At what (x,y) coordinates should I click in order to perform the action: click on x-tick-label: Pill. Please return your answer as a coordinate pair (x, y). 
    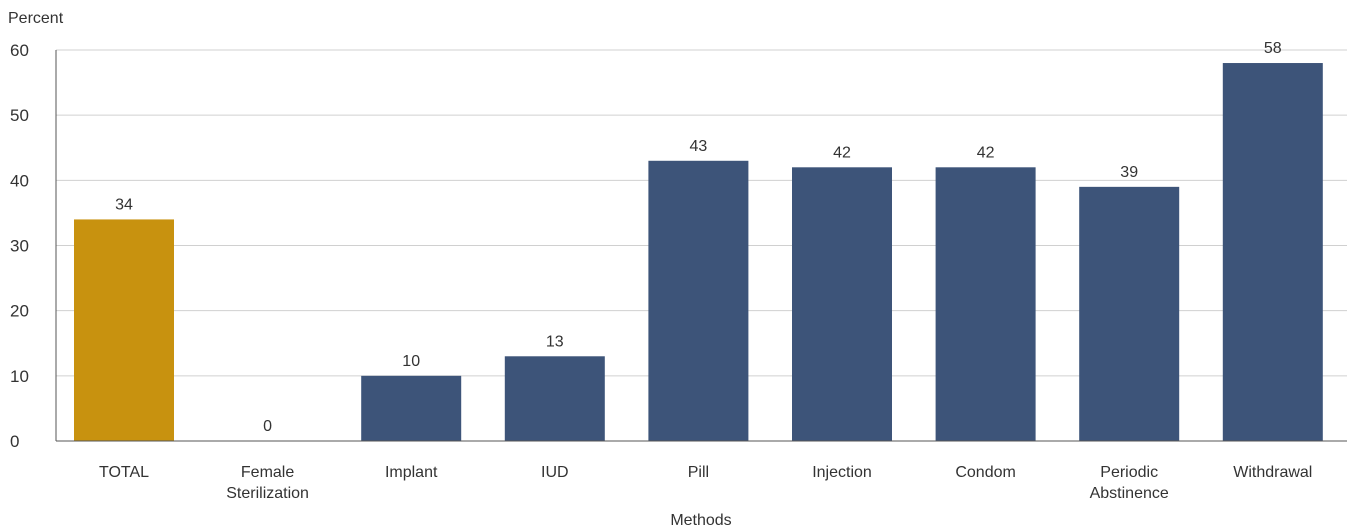
    Looking at the image, I should click on (698, 472).